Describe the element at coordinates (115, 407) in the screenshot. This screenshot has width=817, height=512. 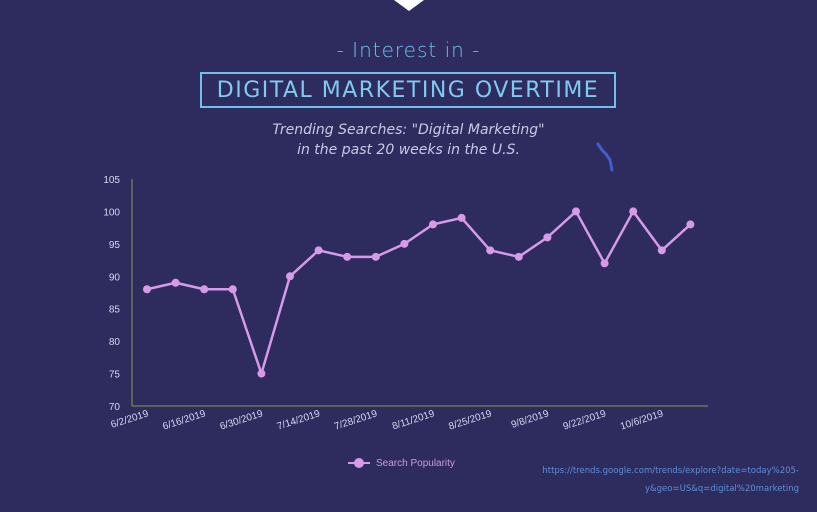
I see `y-tick-label: 70` at that location.